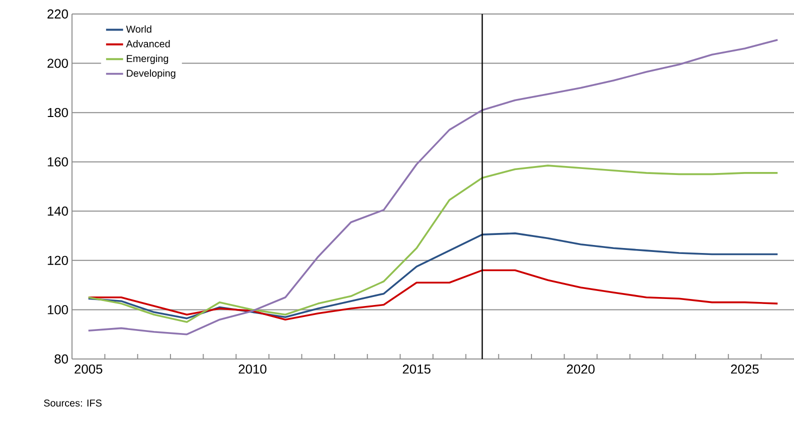  What do you see at coordinates (58, 14) in the screenshot?
I see `y-tick-label: 220` at bounding box center [58, 14].